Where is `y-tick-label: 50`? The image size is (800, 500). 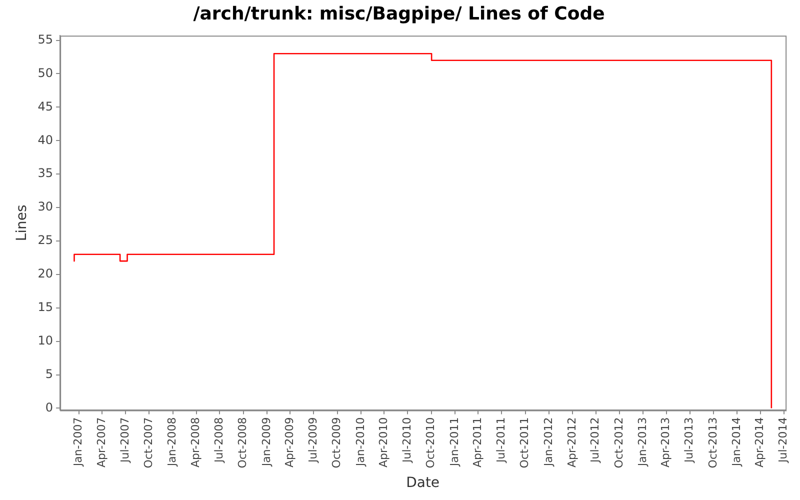
y-tick-label: 50 is located at coordinates (46, 73).